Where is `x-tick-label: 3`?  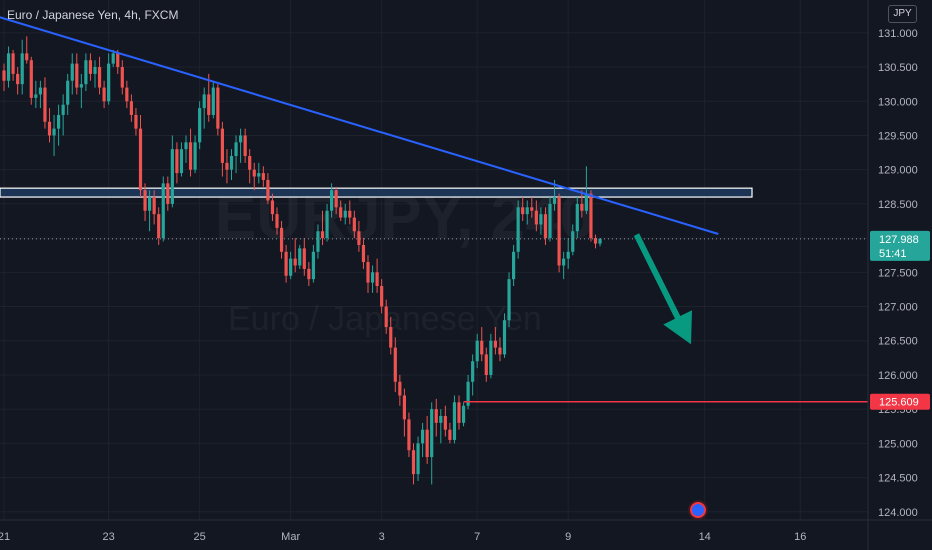
x-tick-label: 3 is located at coordinates (382, 537).